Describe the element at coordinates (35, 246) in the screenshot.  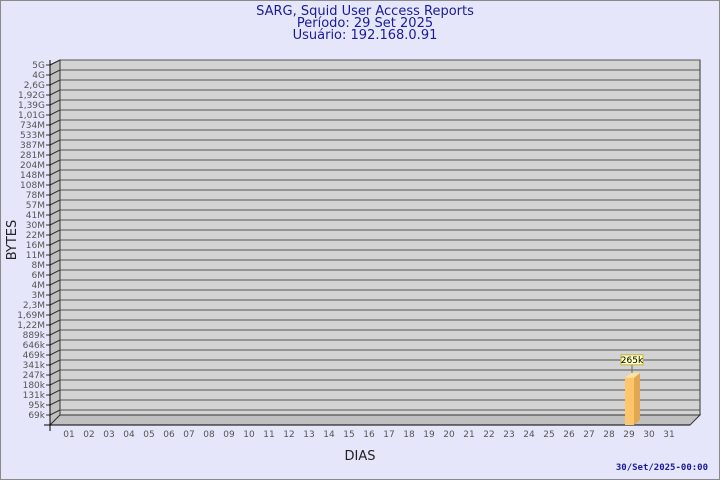
I see `y-tick-label: 16M` at that location.